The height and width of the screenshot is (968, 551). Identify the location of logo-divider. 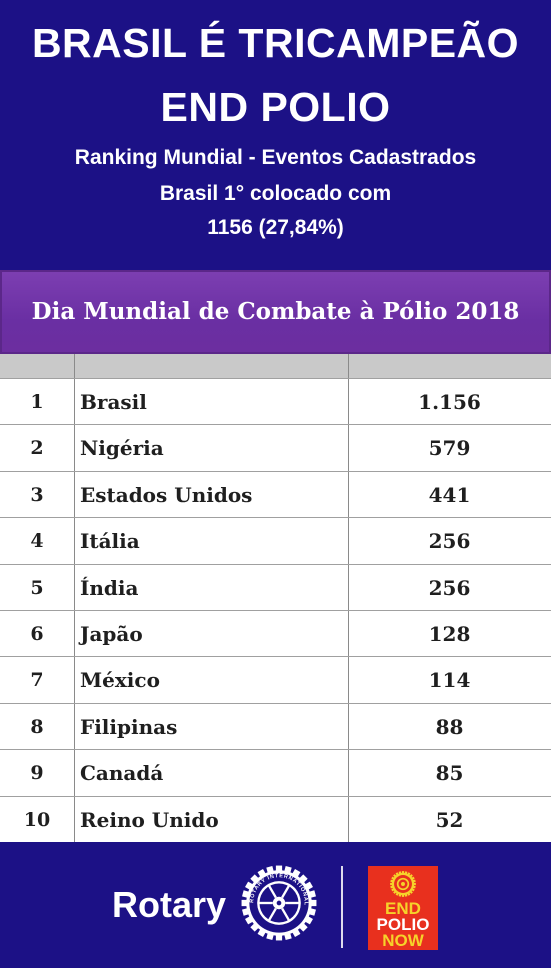
(342, 907).